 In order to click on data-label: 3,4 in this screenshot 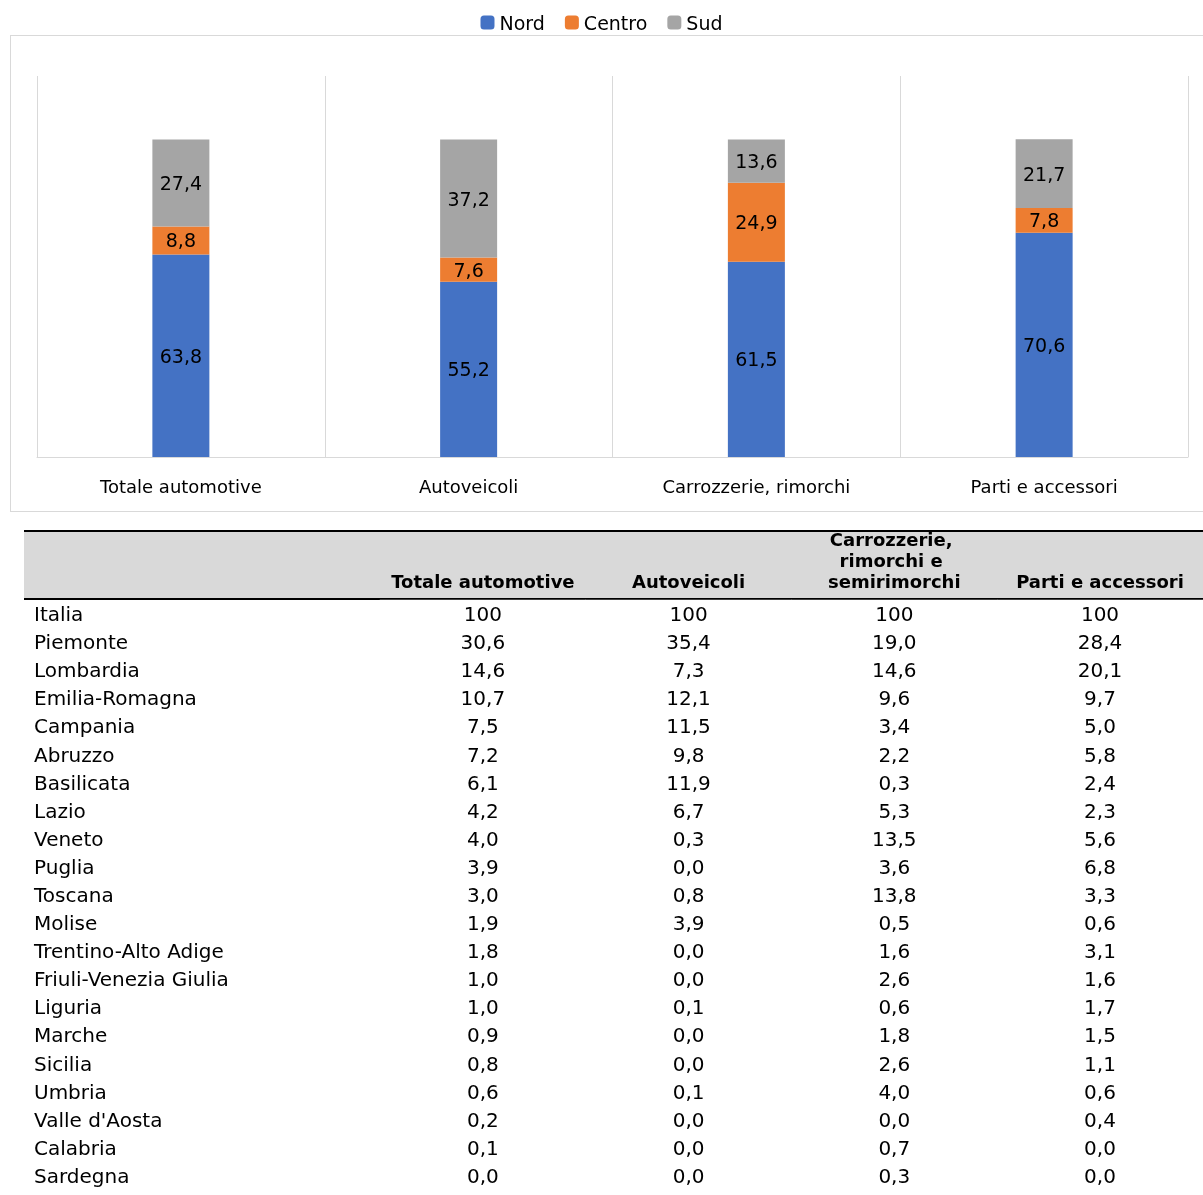, I will do `click(894, 726)`.